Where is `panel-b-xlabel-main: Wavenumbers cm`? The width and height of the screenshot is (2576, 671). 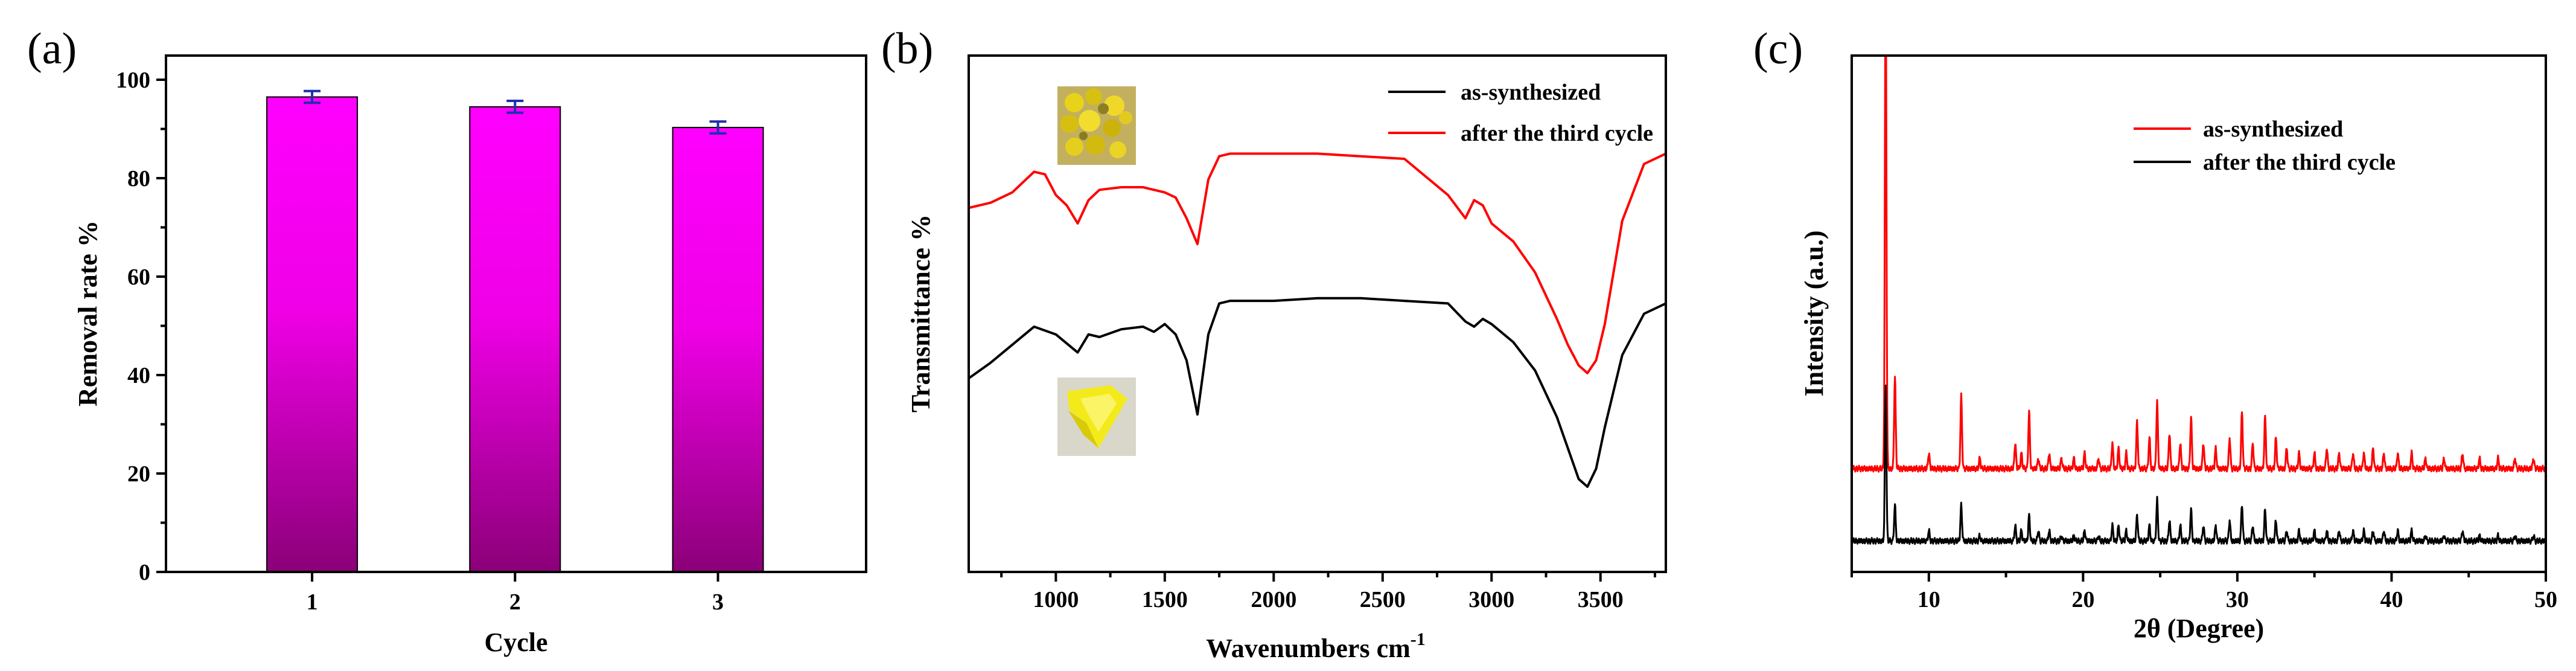
panel-b-xlabel-main: Wavenumbers cm is located at coordinates (1308, 648).